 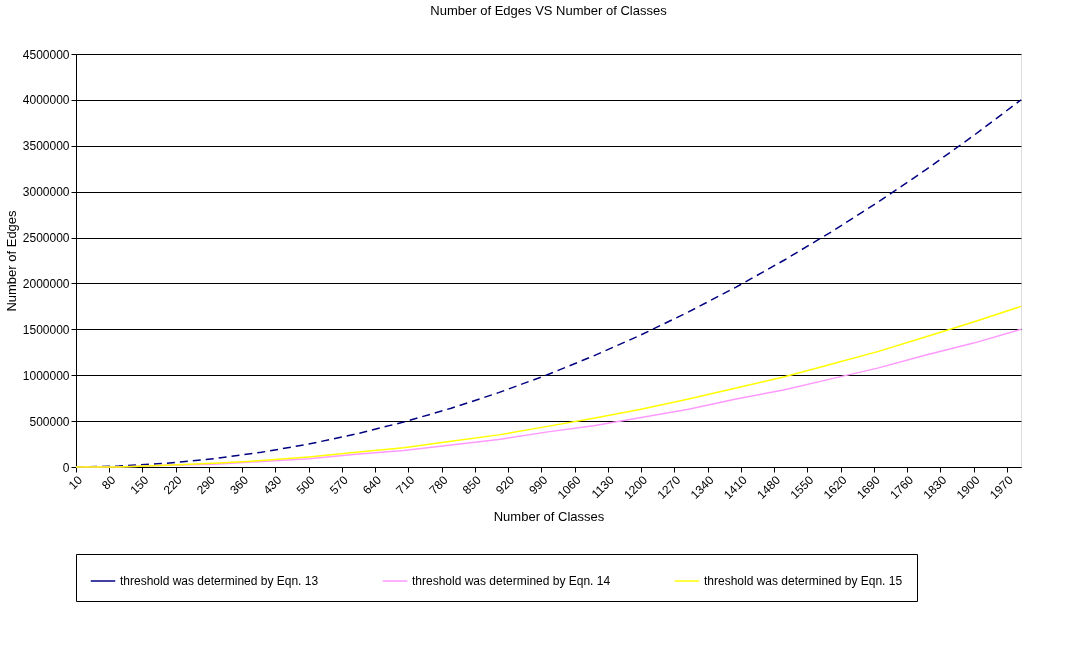 What do you see at coordinates (549, 517) in the screenshot?
I see `x-axis-title: Number of Classes` at bounding box center [549, 517].